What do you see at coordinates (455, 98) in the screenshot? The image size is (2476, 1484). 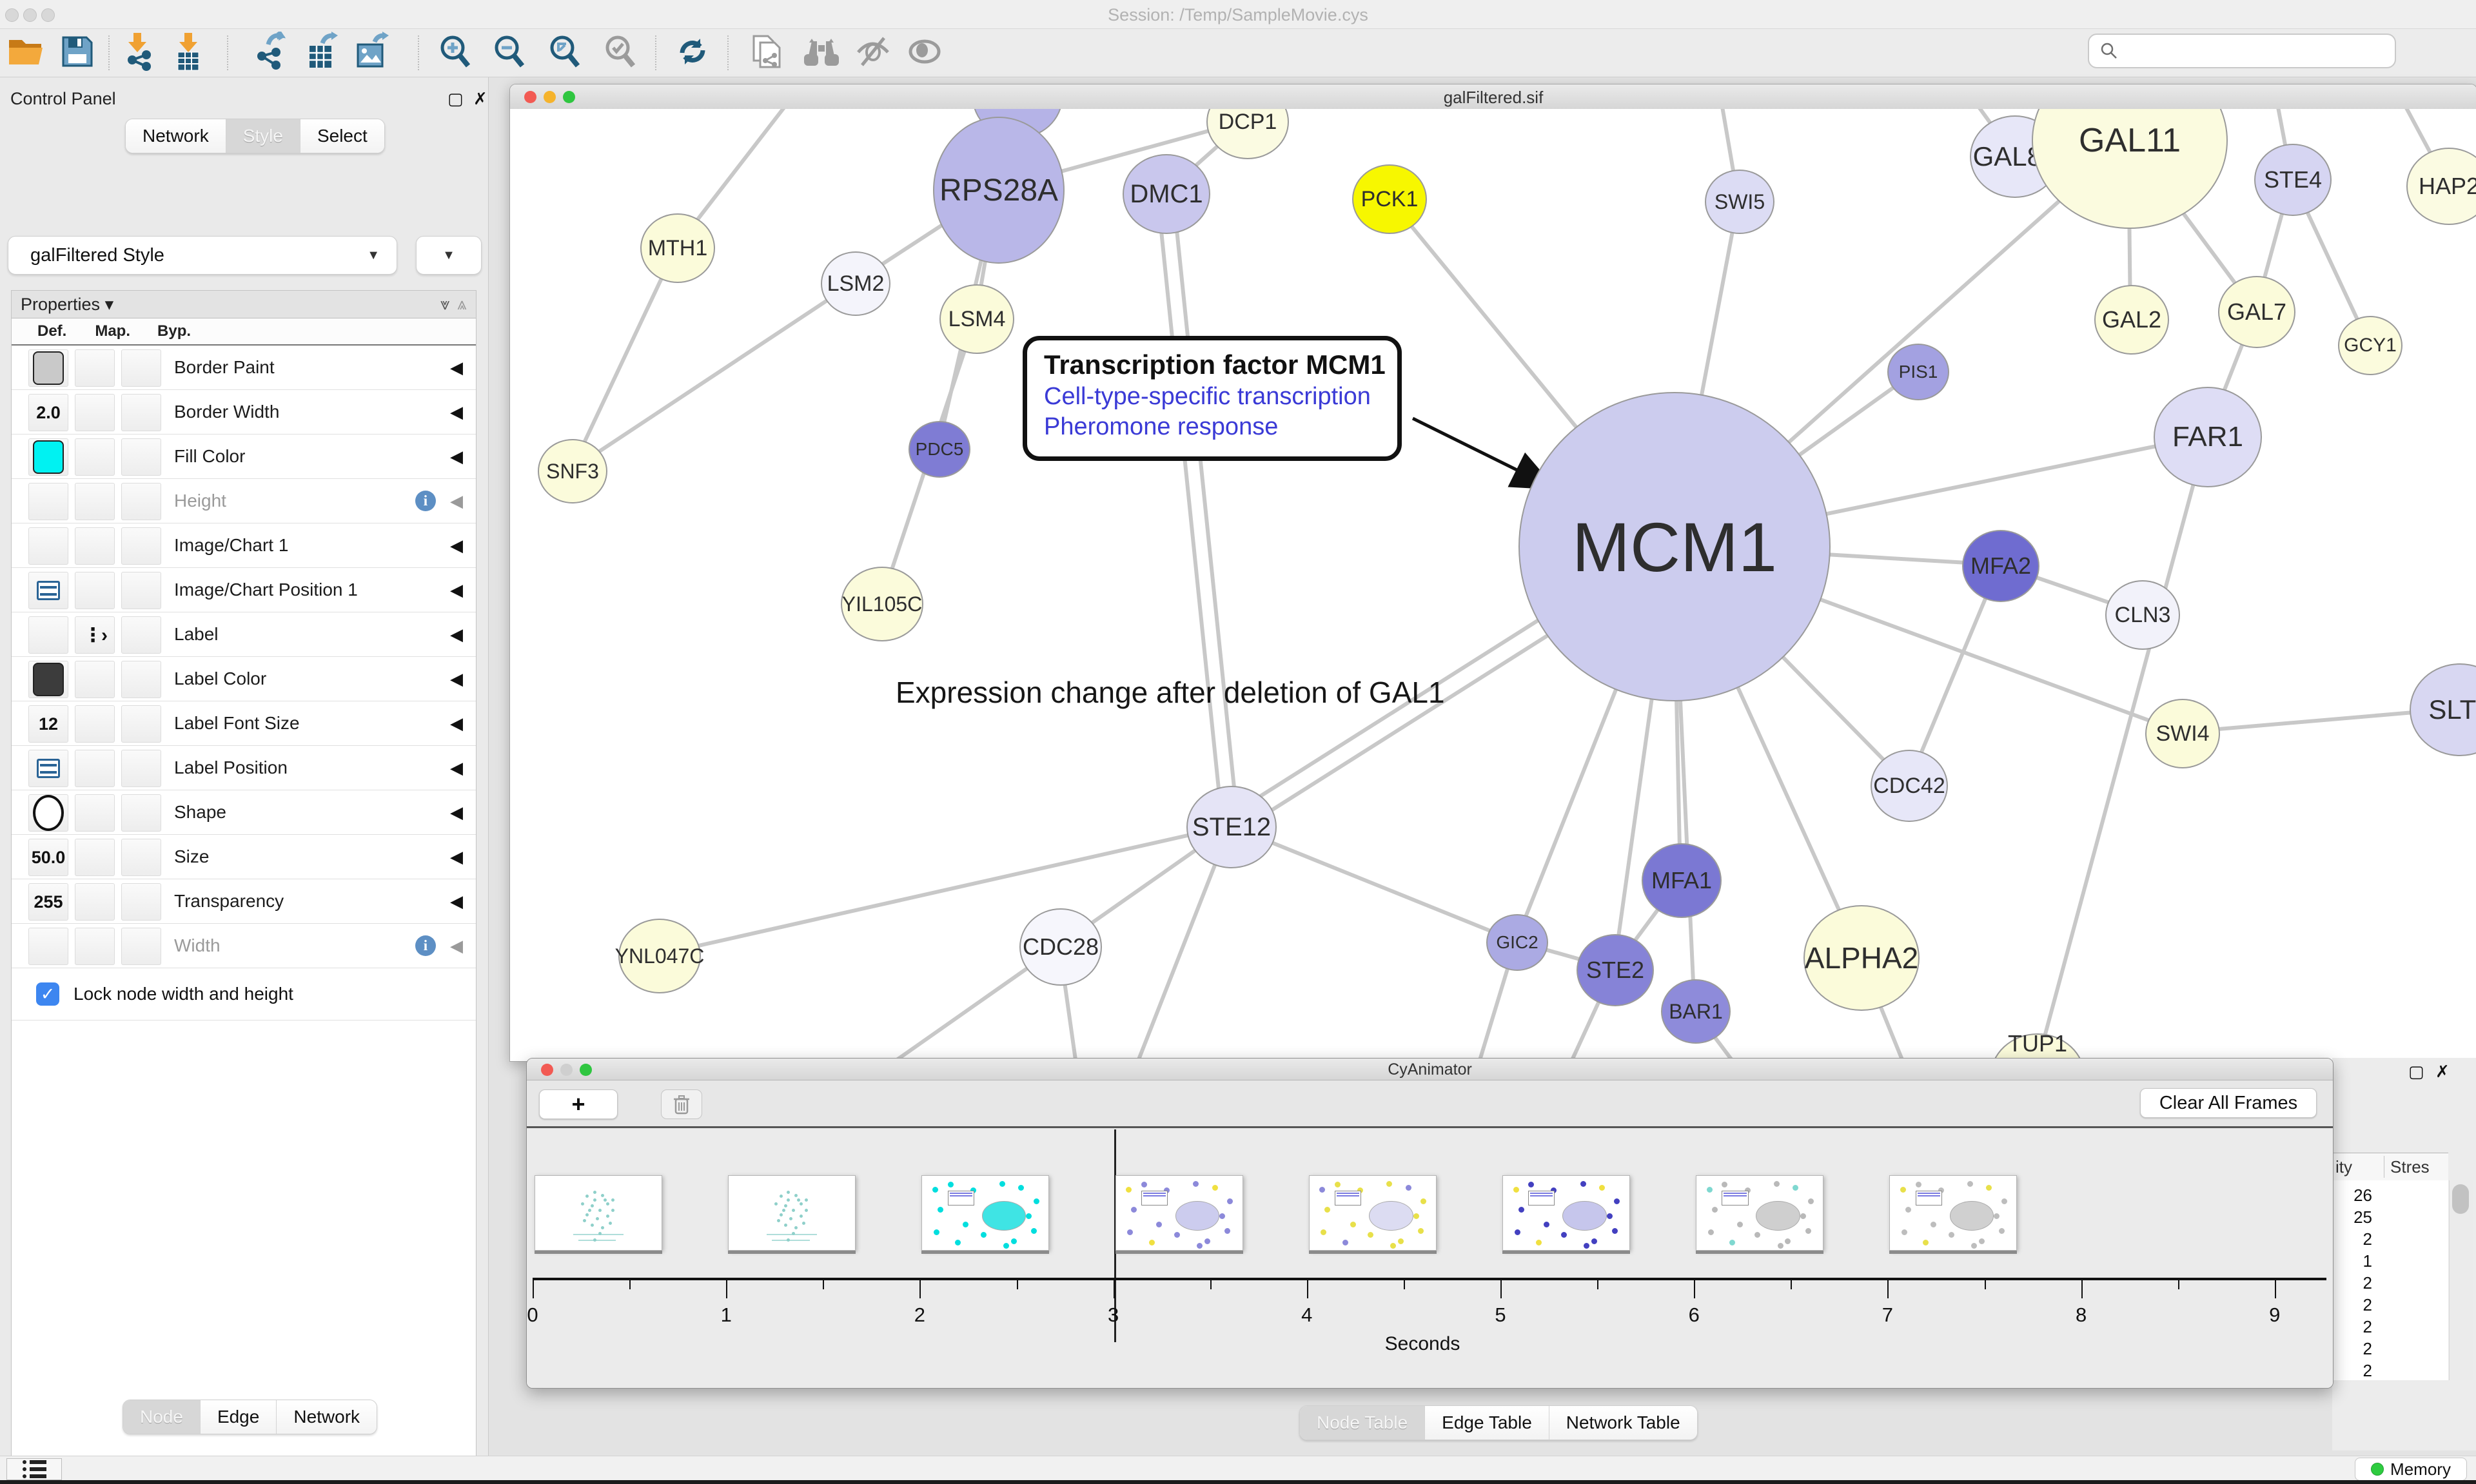 I see `float-panel-icon: ▢` at bounding box center [455, 98].